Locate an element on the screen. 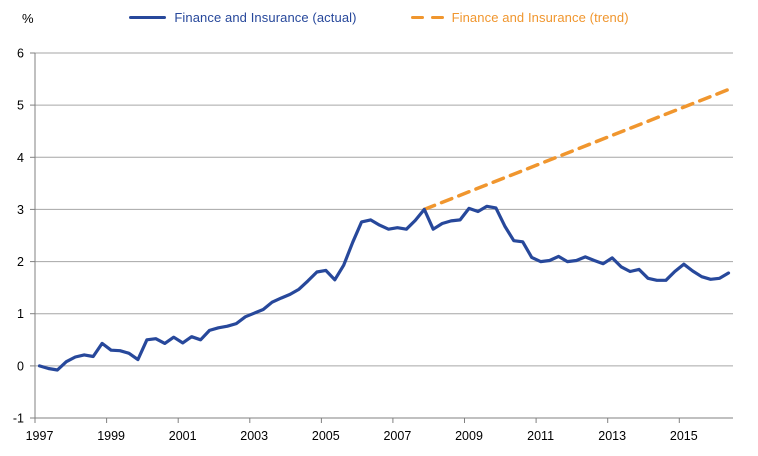 This screenshot has height=456, width=758. x-tick-label: 2001 is located at coordinates (183, 436).